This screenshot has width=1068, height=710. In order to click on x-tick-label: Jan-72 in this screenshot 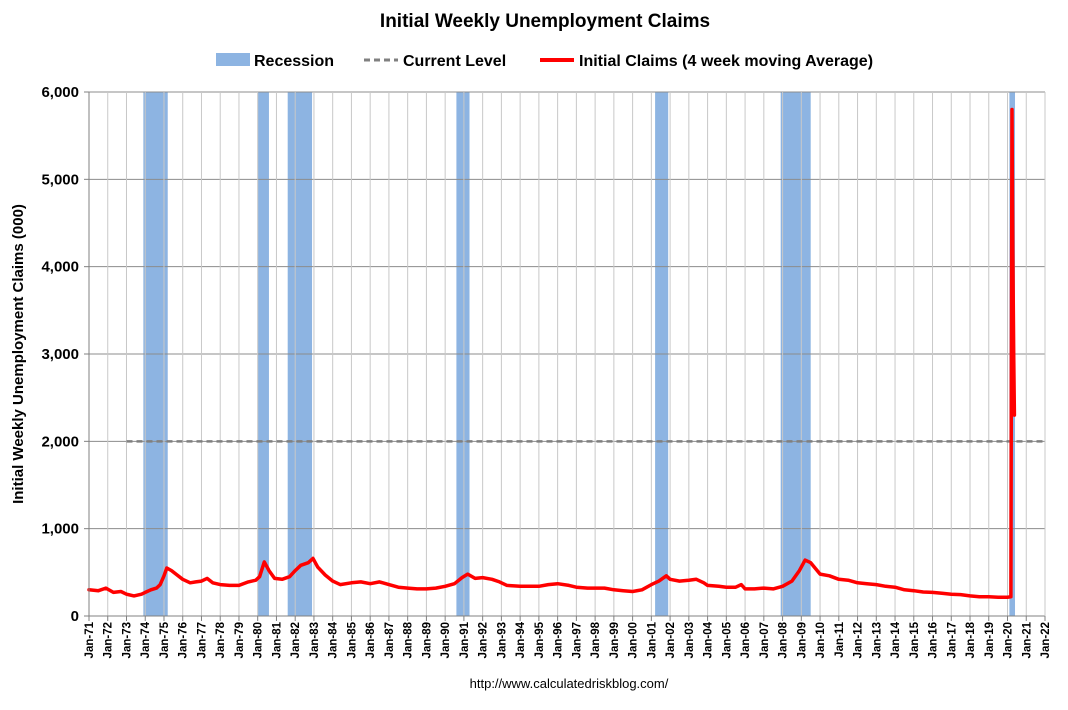, I will do `click(109, 640)`.